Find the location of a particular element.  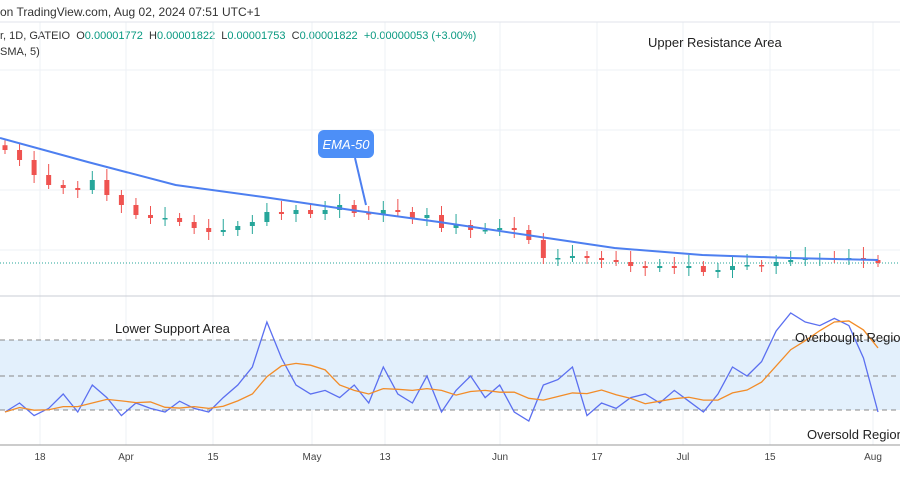

x-tick-label: 17 is located at coordinates (597, 457).